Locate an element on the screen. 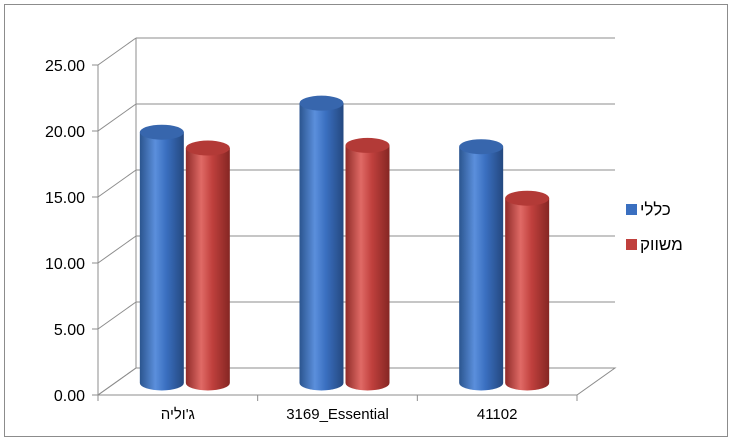 The image size is (734, 443). x-tick-label: 41102 is located at coordinates (497, 414).